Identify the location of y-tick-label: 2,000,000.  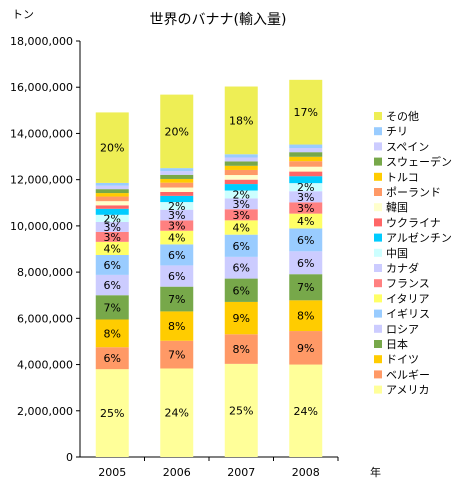
(45, 411).